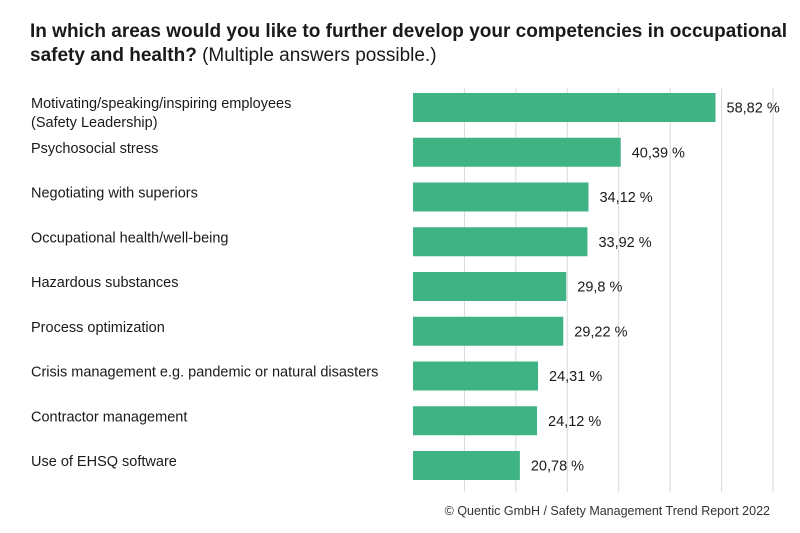 This screenshot has height=533, width=800. I want to click on category-label-line: Psychosocial stress, so click(94, 149).